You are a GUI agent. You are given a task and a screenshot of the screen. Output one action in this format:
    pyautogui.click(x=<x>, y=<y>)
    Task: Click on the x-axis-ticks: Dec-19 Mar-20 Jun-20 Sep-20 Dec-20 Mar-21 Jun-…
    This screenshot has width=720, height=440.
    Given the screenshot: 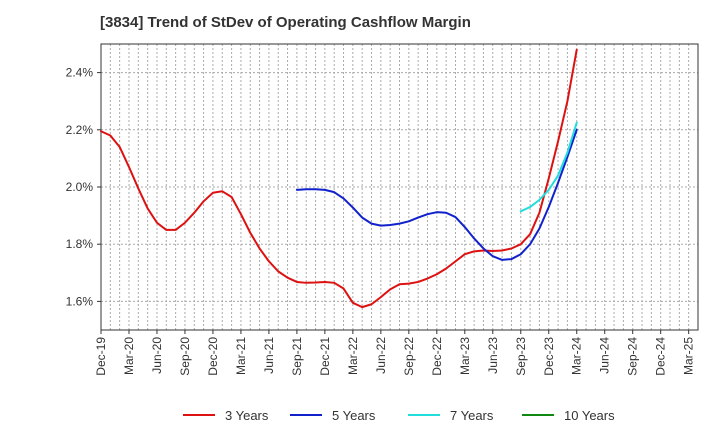 What is the action you would take?
    pyautogui.click(x=395, y=353)
    